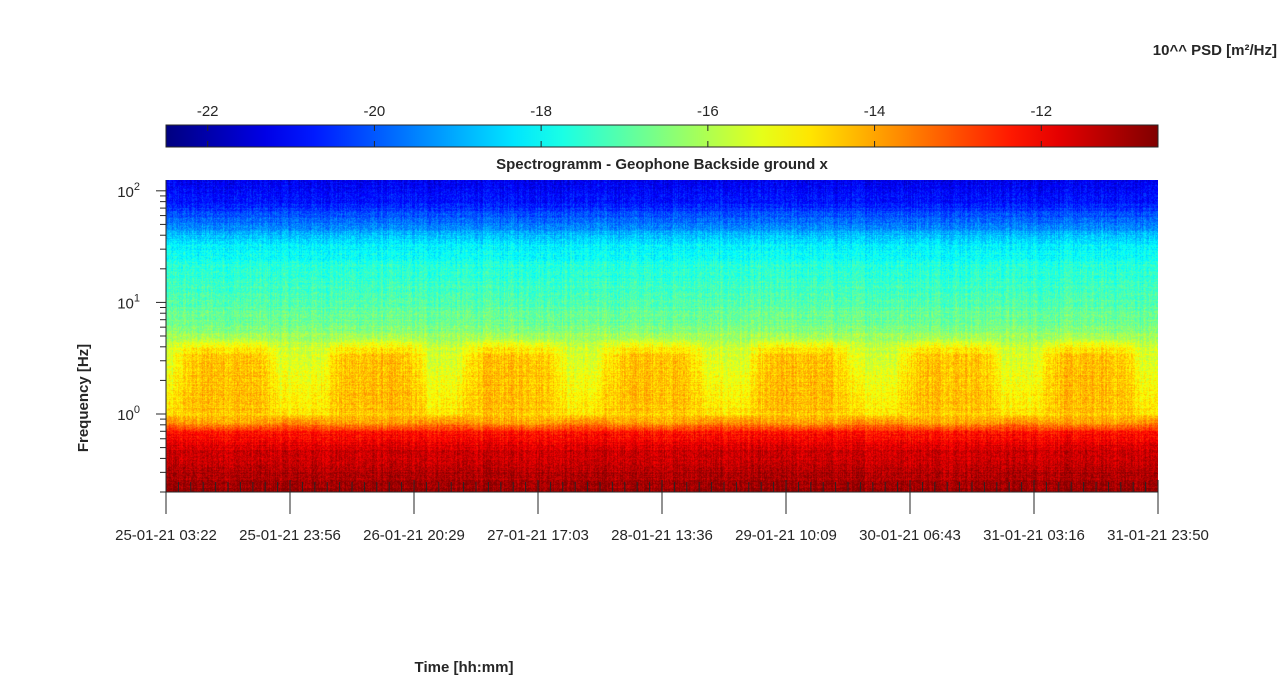 Image resolution: width=1280 pixels, height=677 pixels. I want to click on colorbar-tick-label: -18, so click(541, 111).